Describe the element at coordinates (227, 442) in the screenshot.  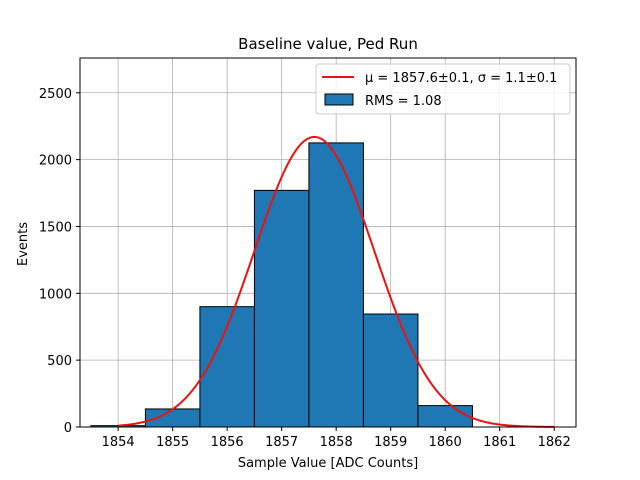
I see `x-tick-label: 1856` at that location.